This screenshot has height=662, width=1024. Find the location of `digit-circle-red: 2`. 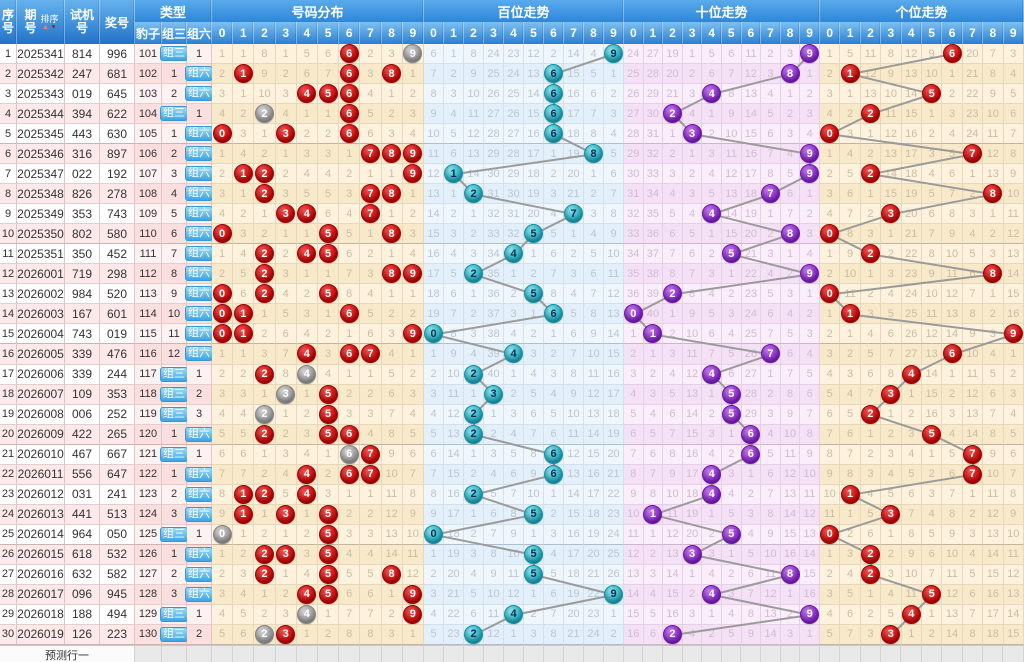

digit-circle-red: 2 is located at coordinates (870, 114).